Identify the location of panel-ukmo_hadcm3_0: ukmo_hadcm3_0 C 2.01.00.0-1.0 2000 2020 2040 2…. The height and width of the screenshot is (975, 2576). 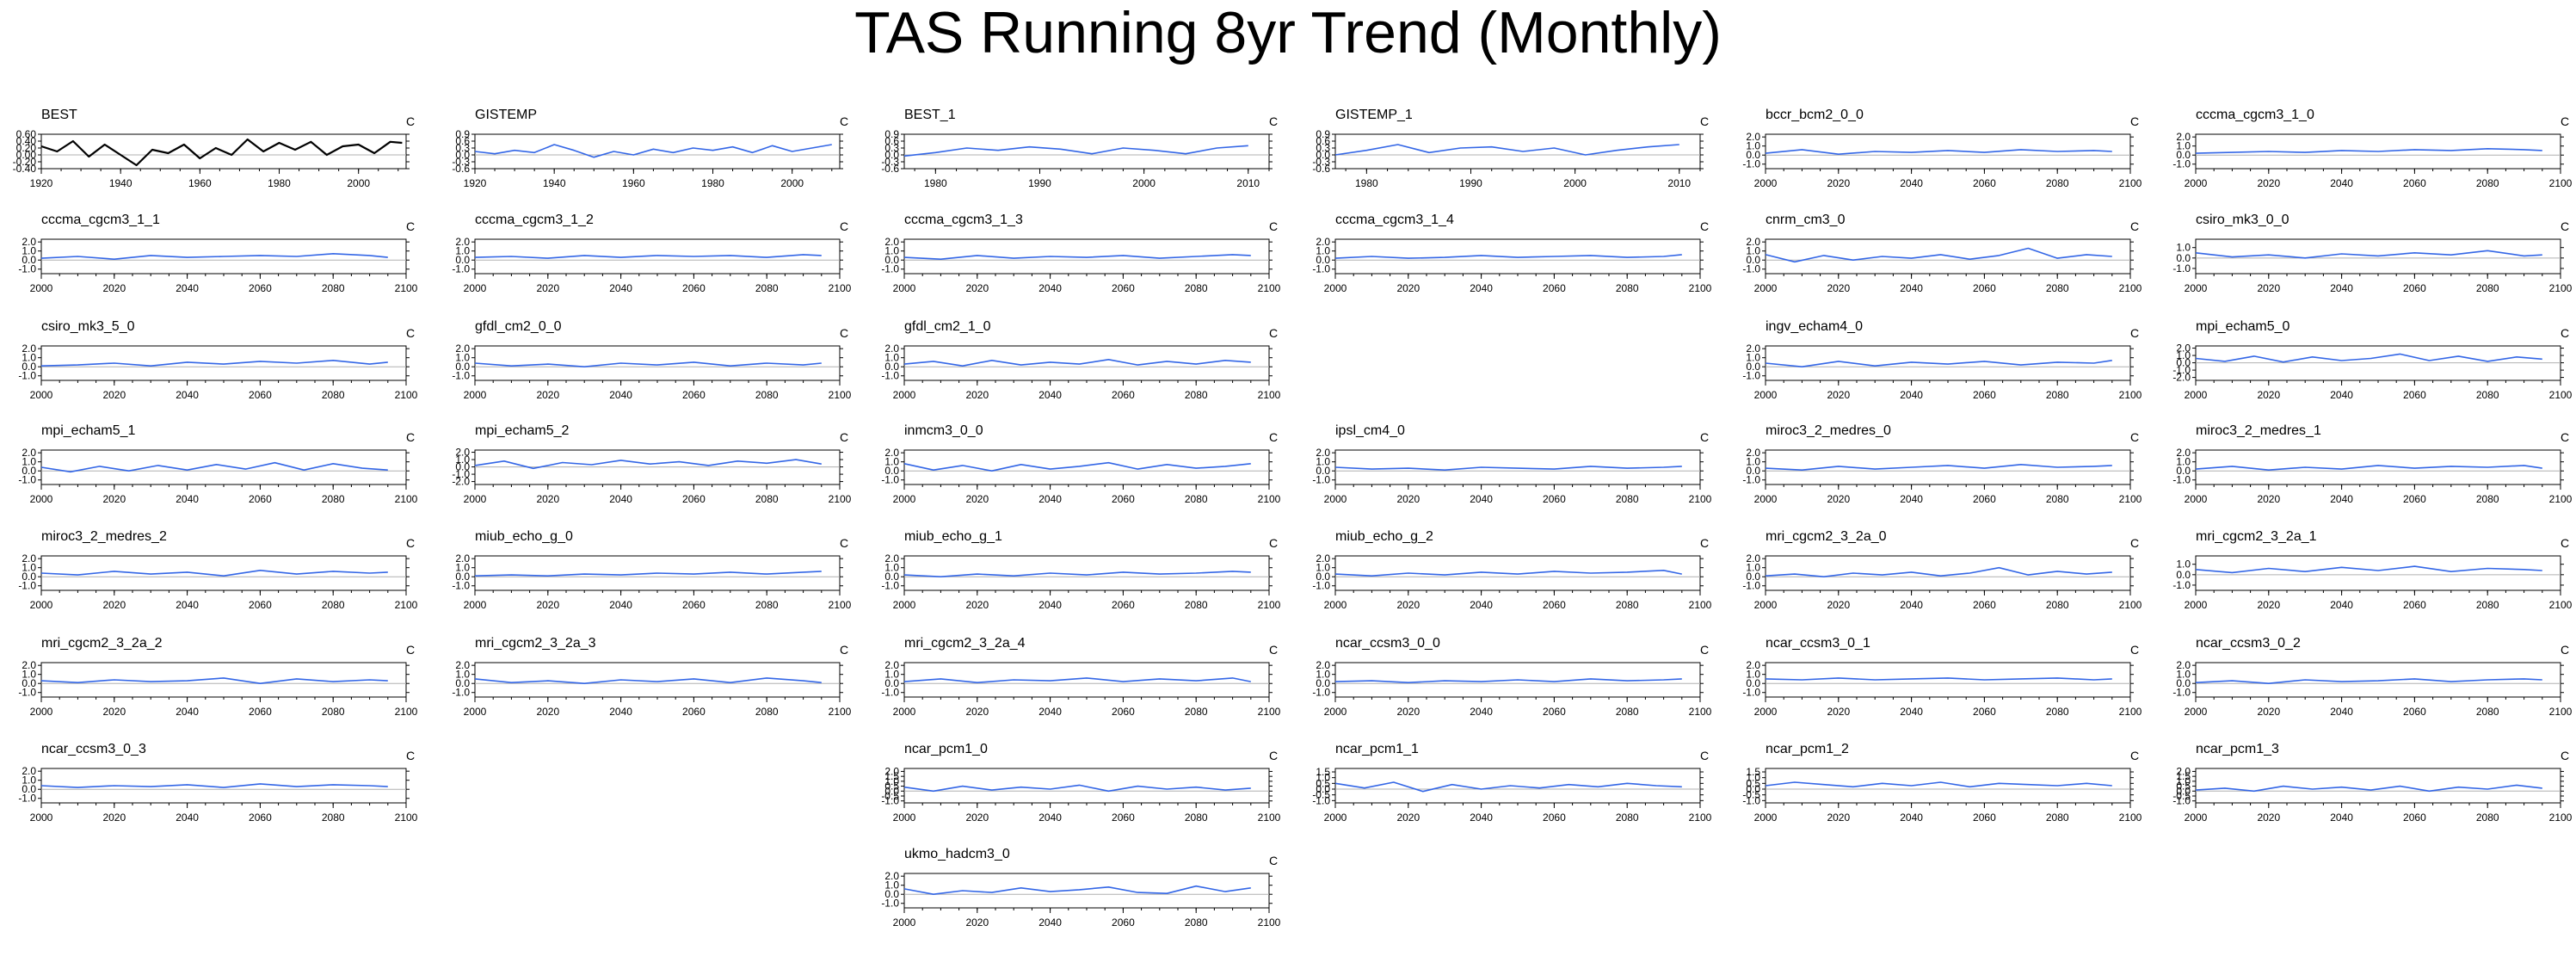
(1080, 888).